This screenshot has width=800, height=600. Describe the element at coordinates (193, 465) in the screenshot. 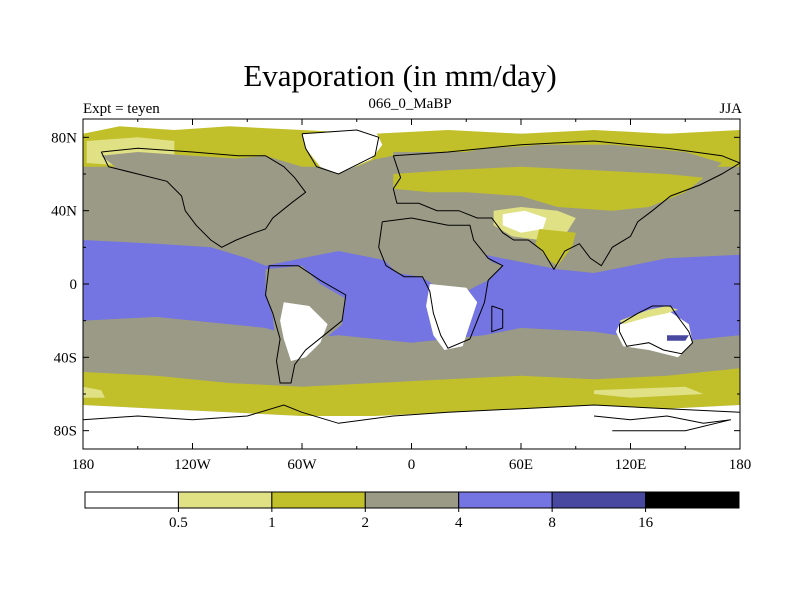

I see `x-tick-label: 120W` at that location.